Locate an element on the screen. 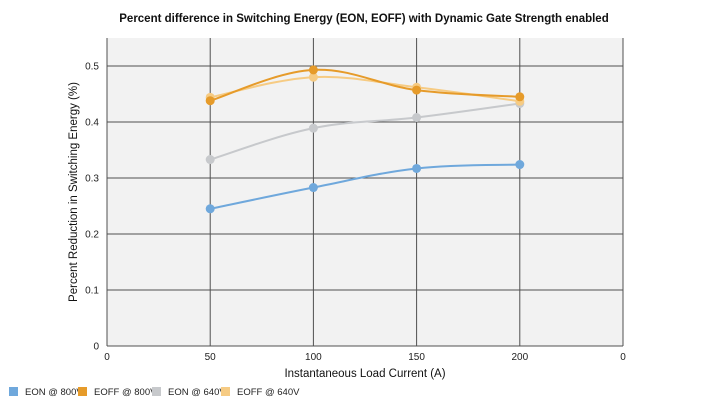 The height and width of the screenshot is (405, 720). legend-item: EOFF @ 640V is located at coordinates (260, 392).